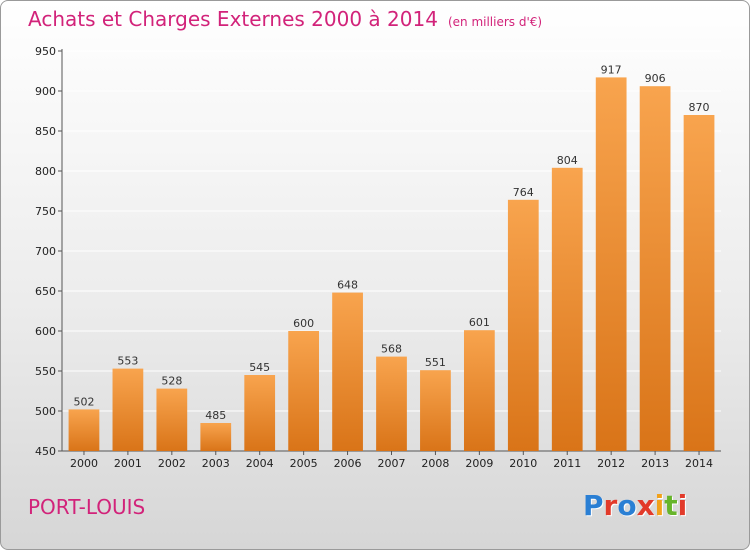 This screenshot has height=550, width=750. What do you see at coordinates (347, 285) in the screenshot?
I see `data-label: 648` at bounding box center [347, 285].